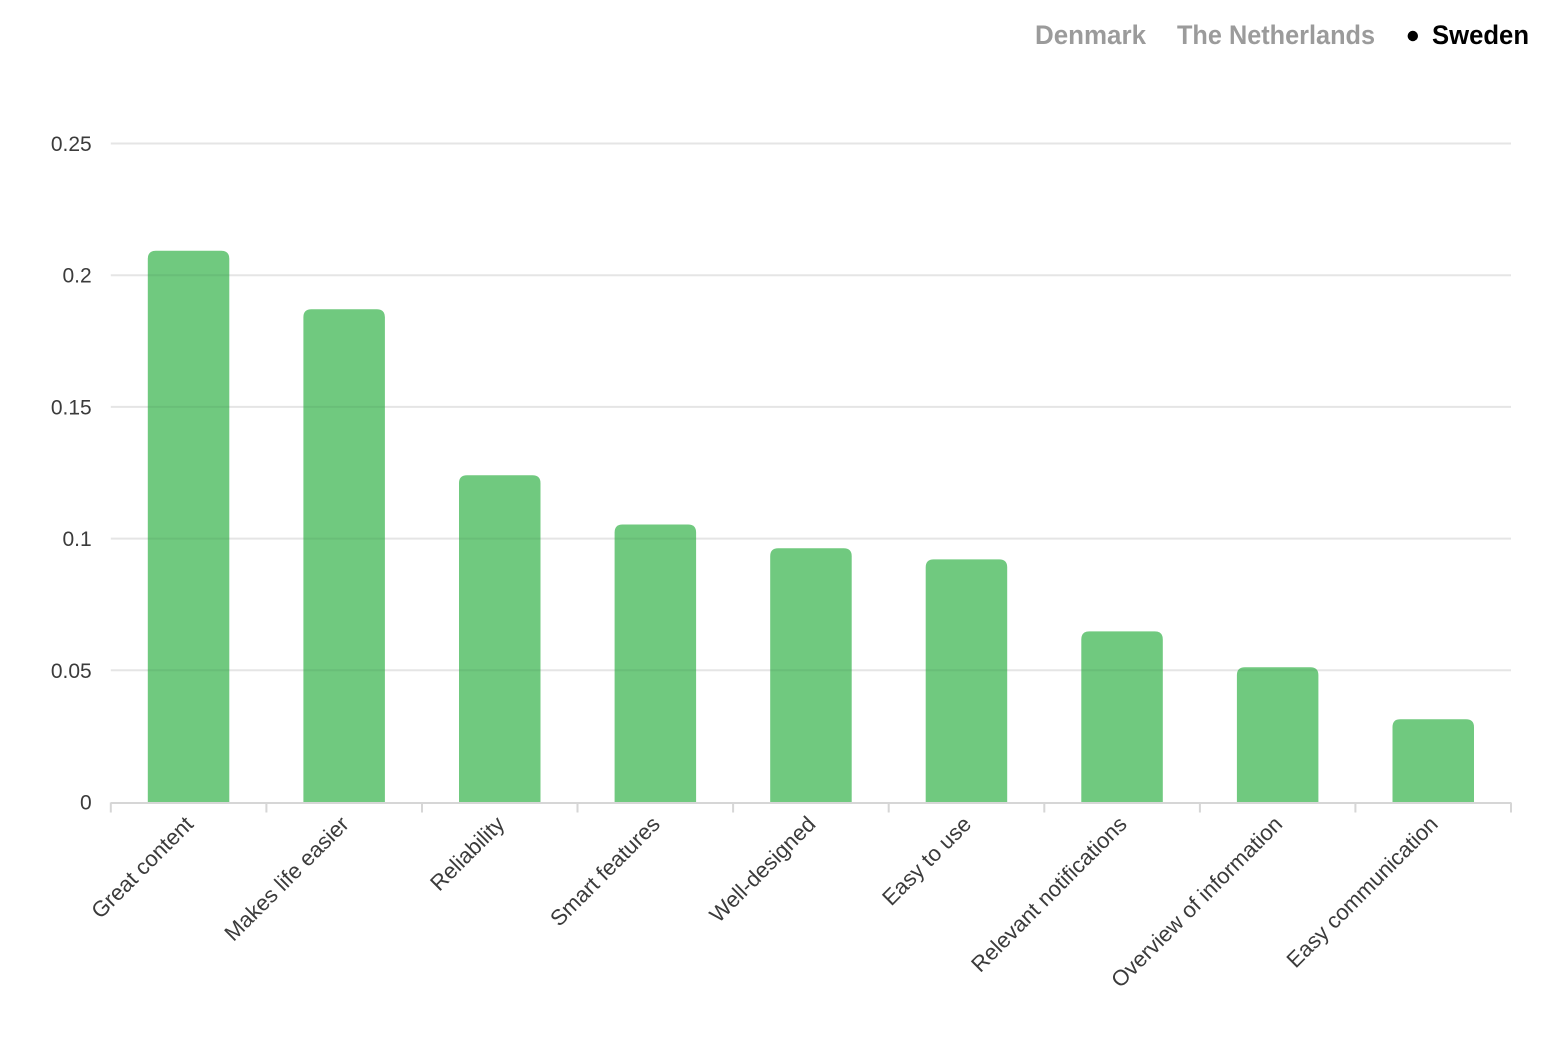  I want to click on svg-text: Denmark, so click(1091, 35).